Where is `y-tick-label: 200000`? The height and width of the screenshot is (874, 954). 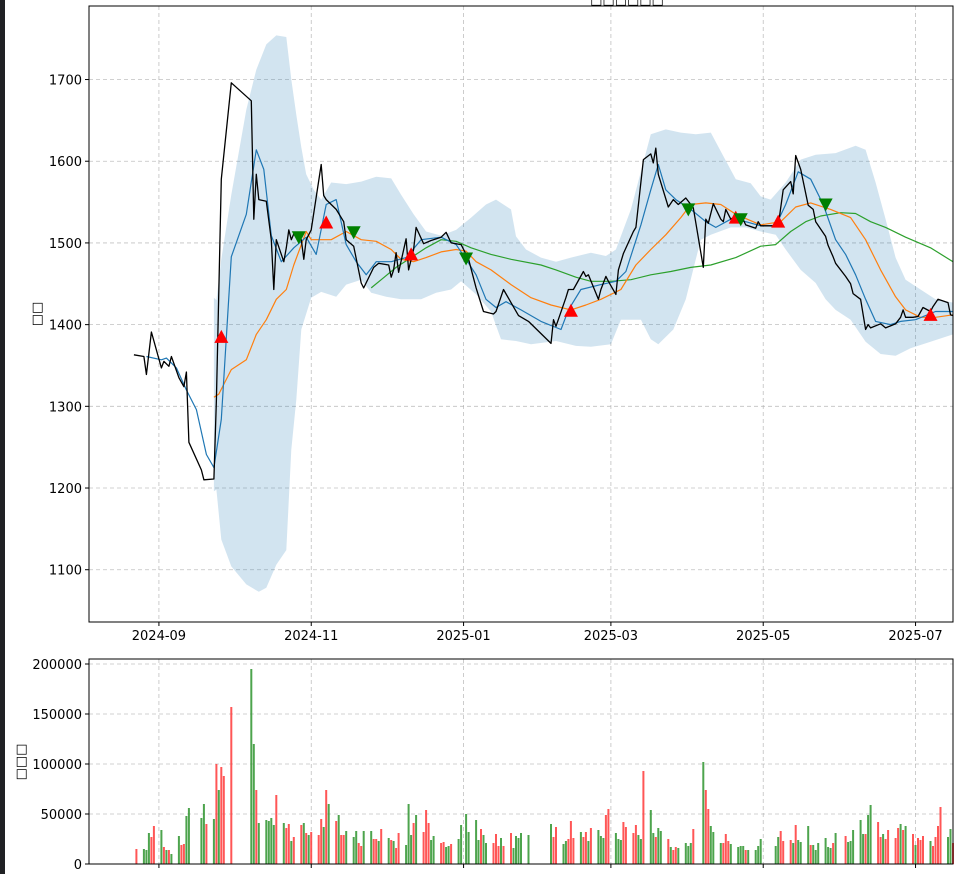
y-tick-label: 200000 is located at coordinates (57, 665).